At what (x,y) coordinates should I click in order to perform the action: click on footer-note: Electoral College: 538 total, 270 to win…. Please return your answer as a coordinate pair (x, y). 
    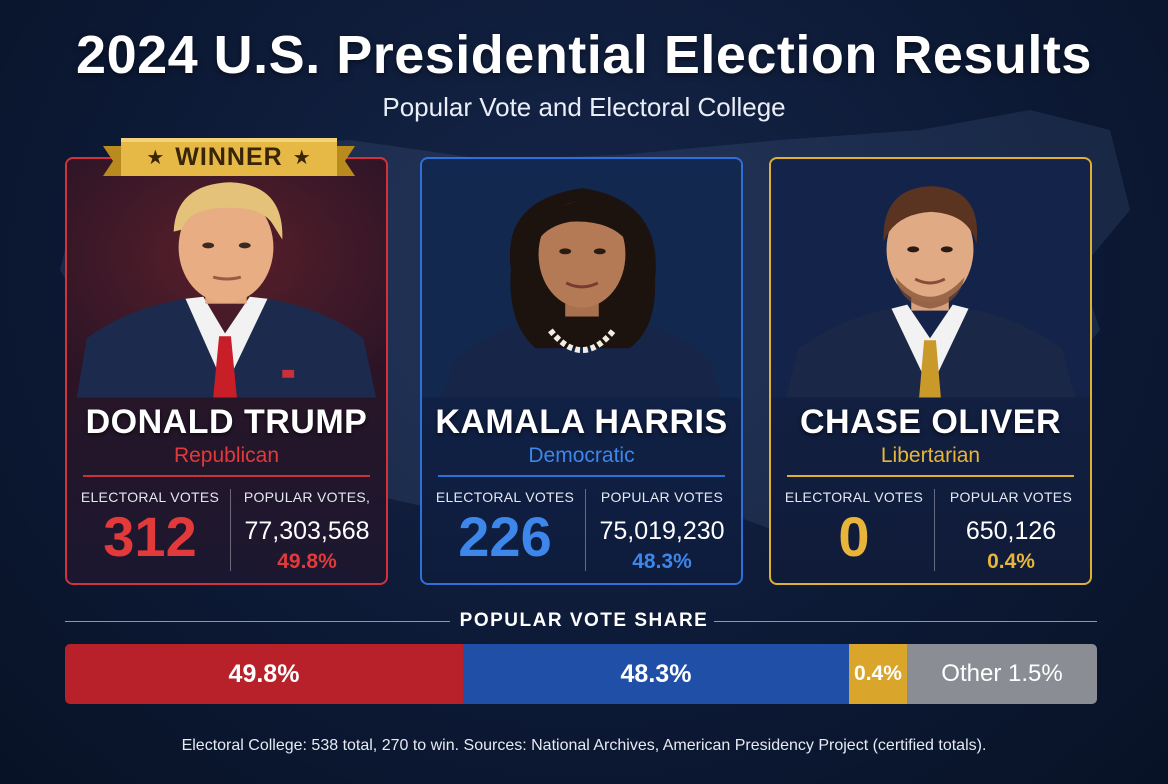
    Looking at the image, I should click on (584, 745).